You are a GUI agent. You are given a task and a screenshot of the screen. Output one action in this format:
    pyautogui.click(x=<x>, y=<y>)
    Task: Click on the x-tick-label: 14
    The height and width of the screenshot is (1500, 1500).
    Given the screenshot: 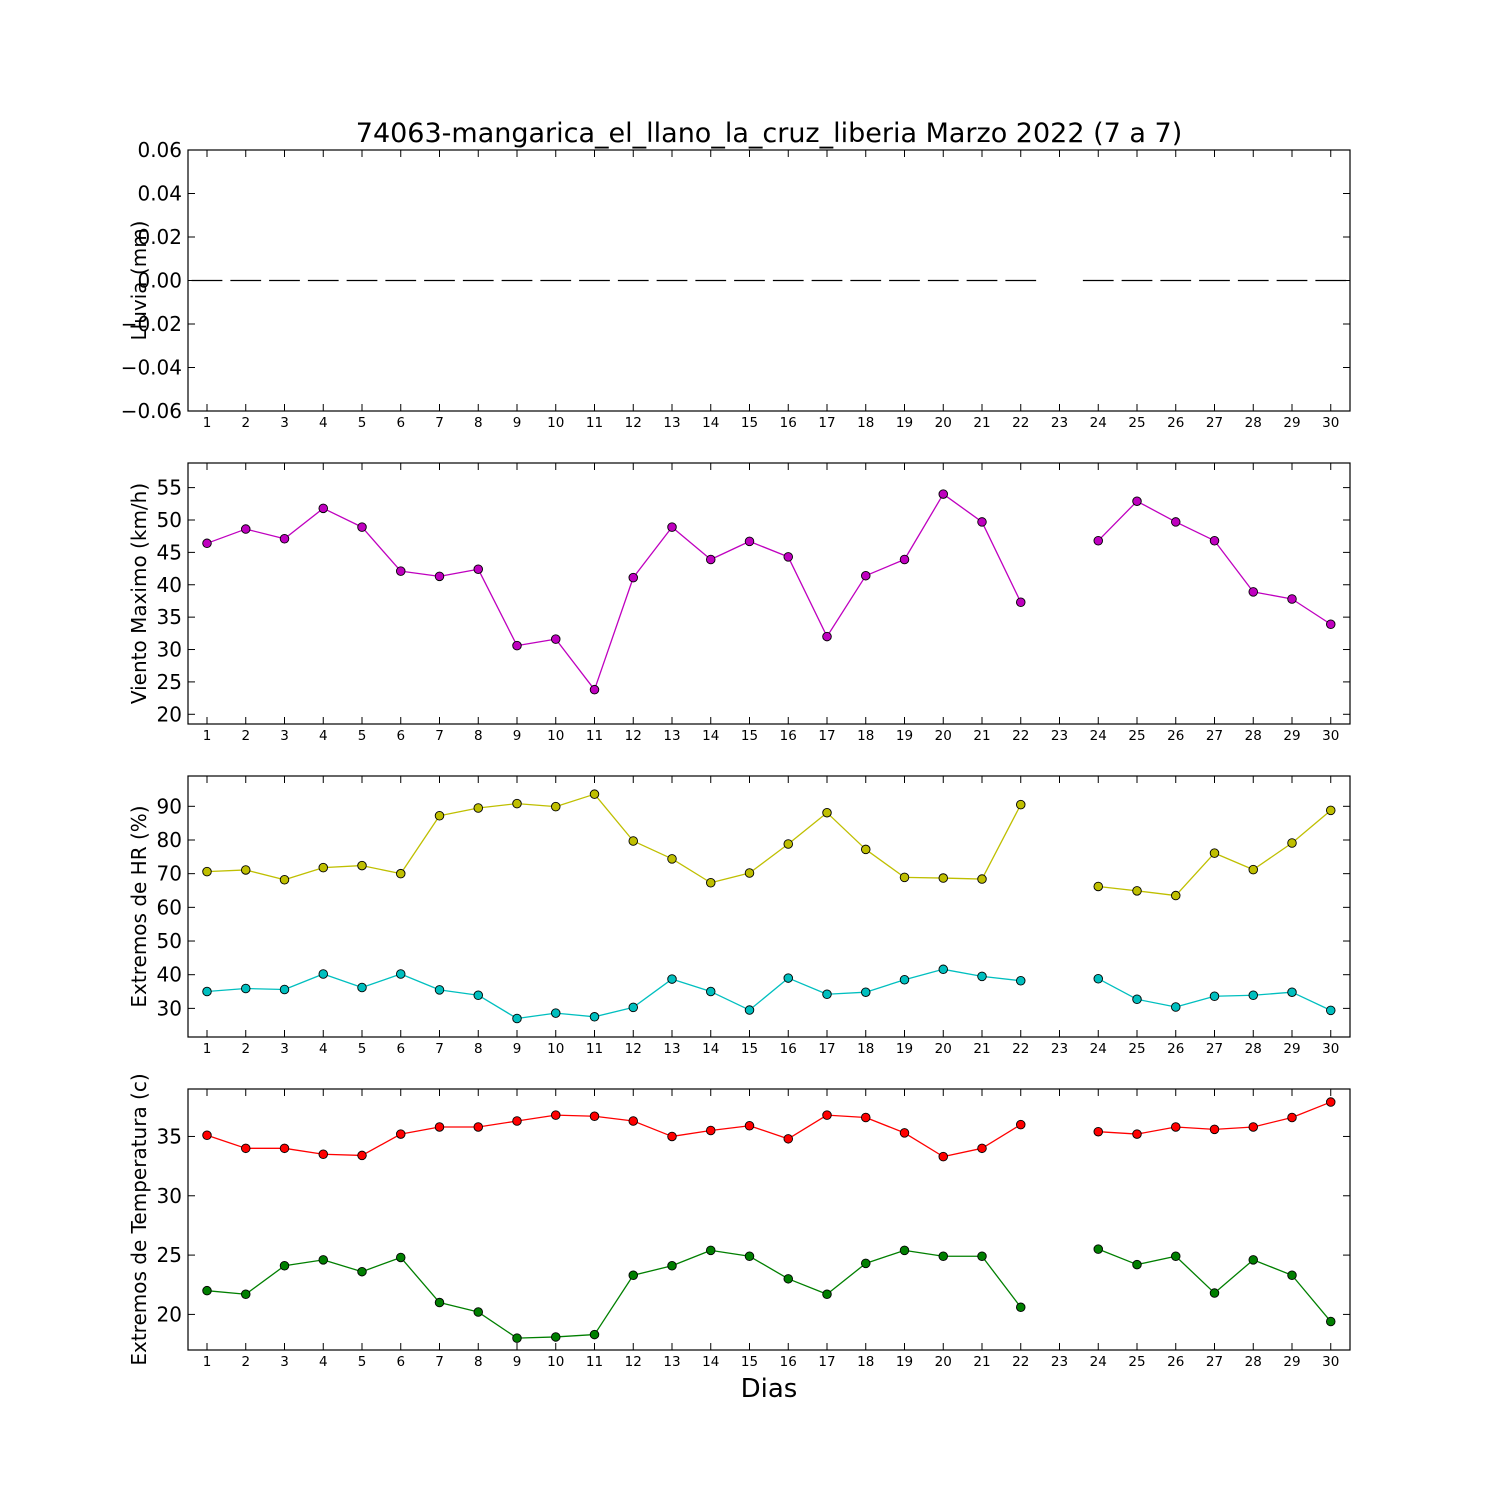 What is the action you would take?
    pyautogui.click(x=710, y=1362)
    